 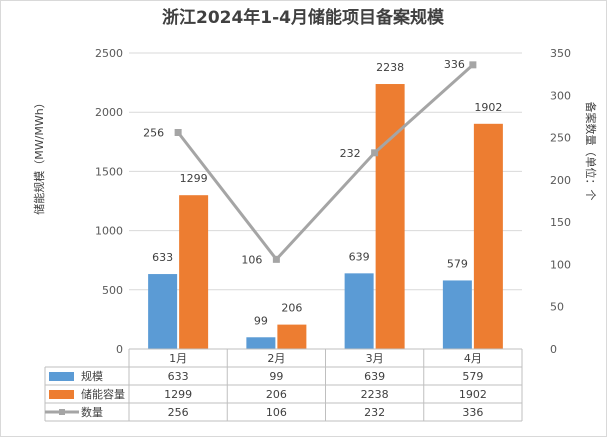 What do you see at coordinates (103, 394) in the screenshot?
I see `legend-label: 储能容量` at bounding box center [103, 394].